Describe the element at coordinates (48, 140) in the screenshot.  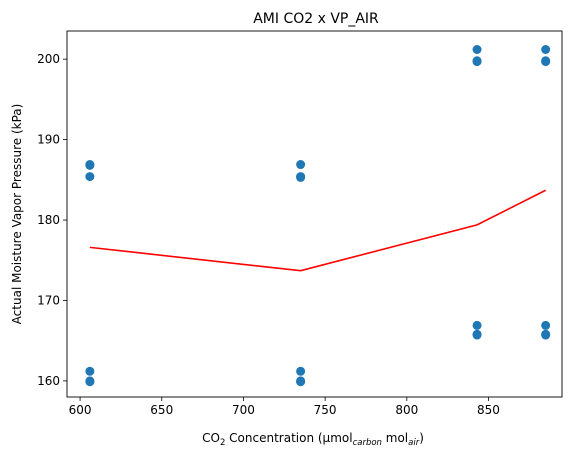
I see `y-tick-label: 190` at that location.